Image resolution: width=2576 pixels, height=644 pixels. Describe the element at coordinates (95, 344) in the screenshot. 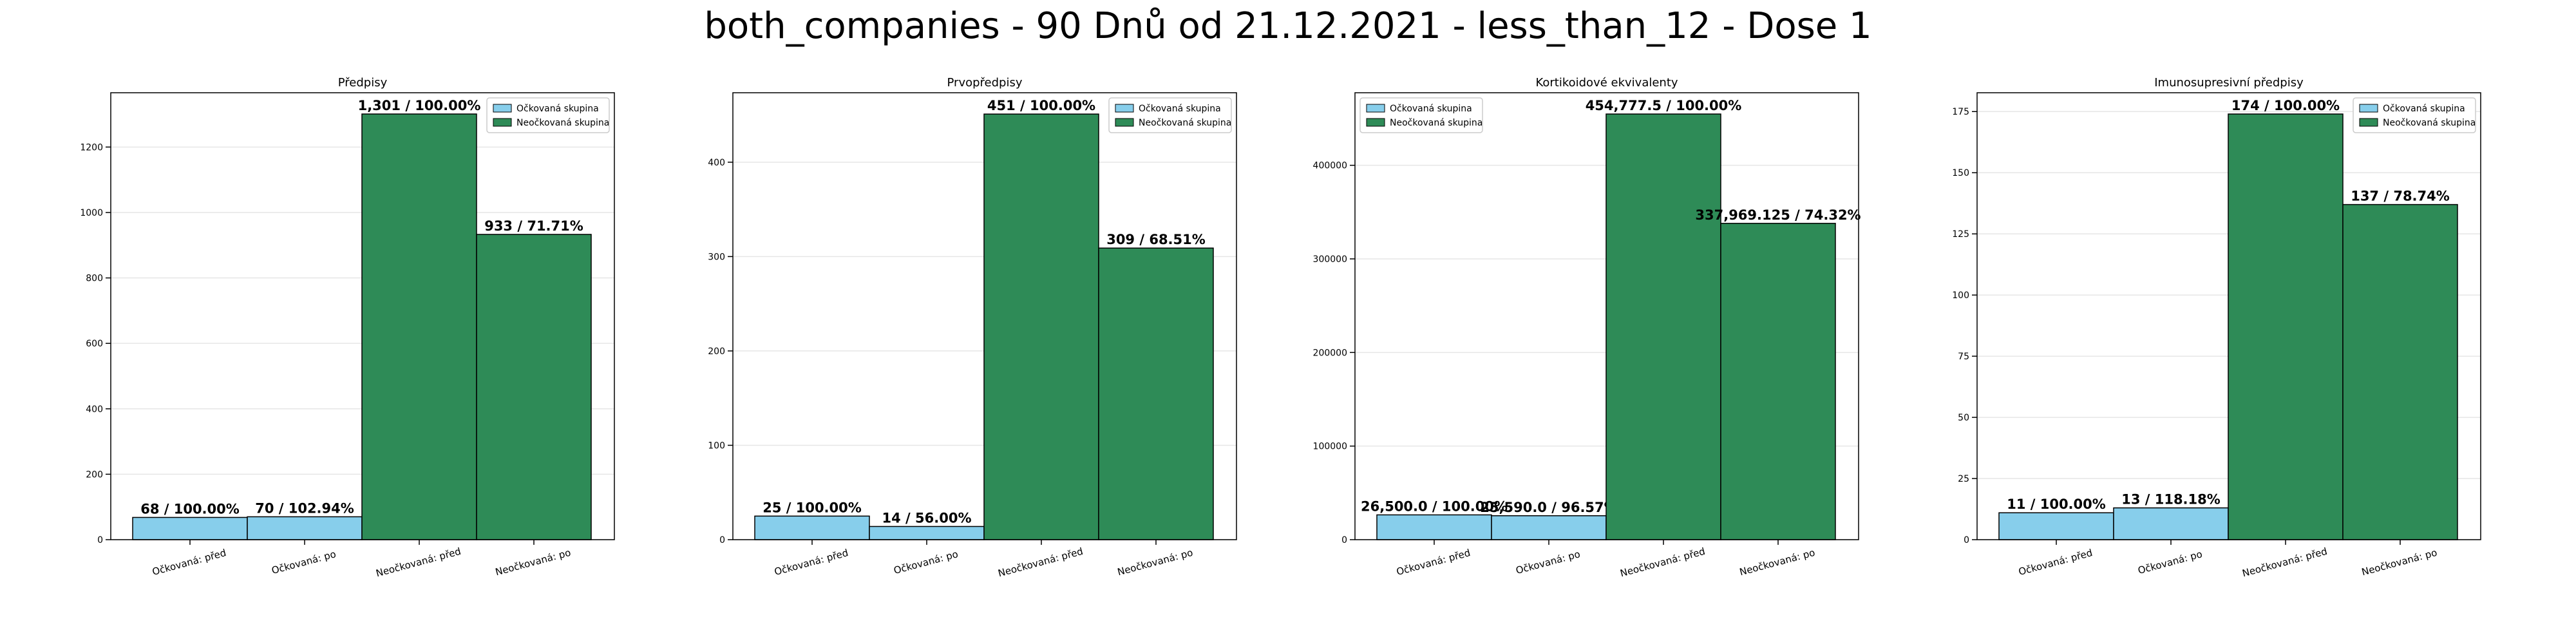

I see `y-tick-label: 600` at that location.